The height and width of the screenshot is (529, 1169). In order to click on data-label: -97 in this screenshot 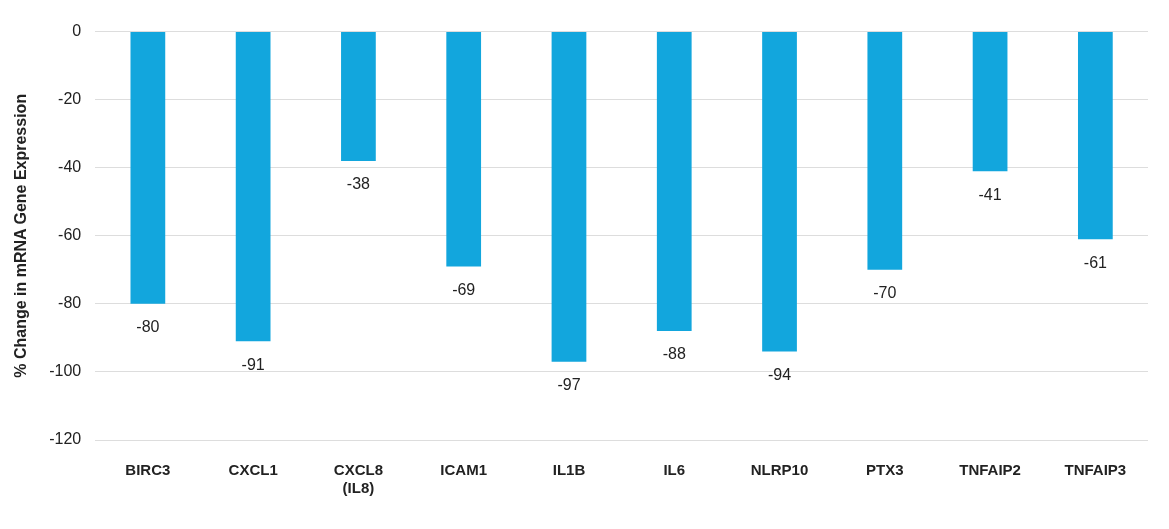, I will do `click(569, 385)`.